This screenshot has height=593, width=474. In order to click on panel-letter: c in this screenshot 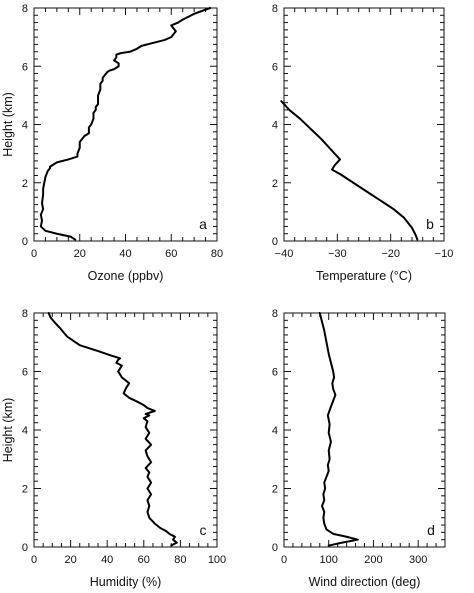, I will do `click(203, 530)`.